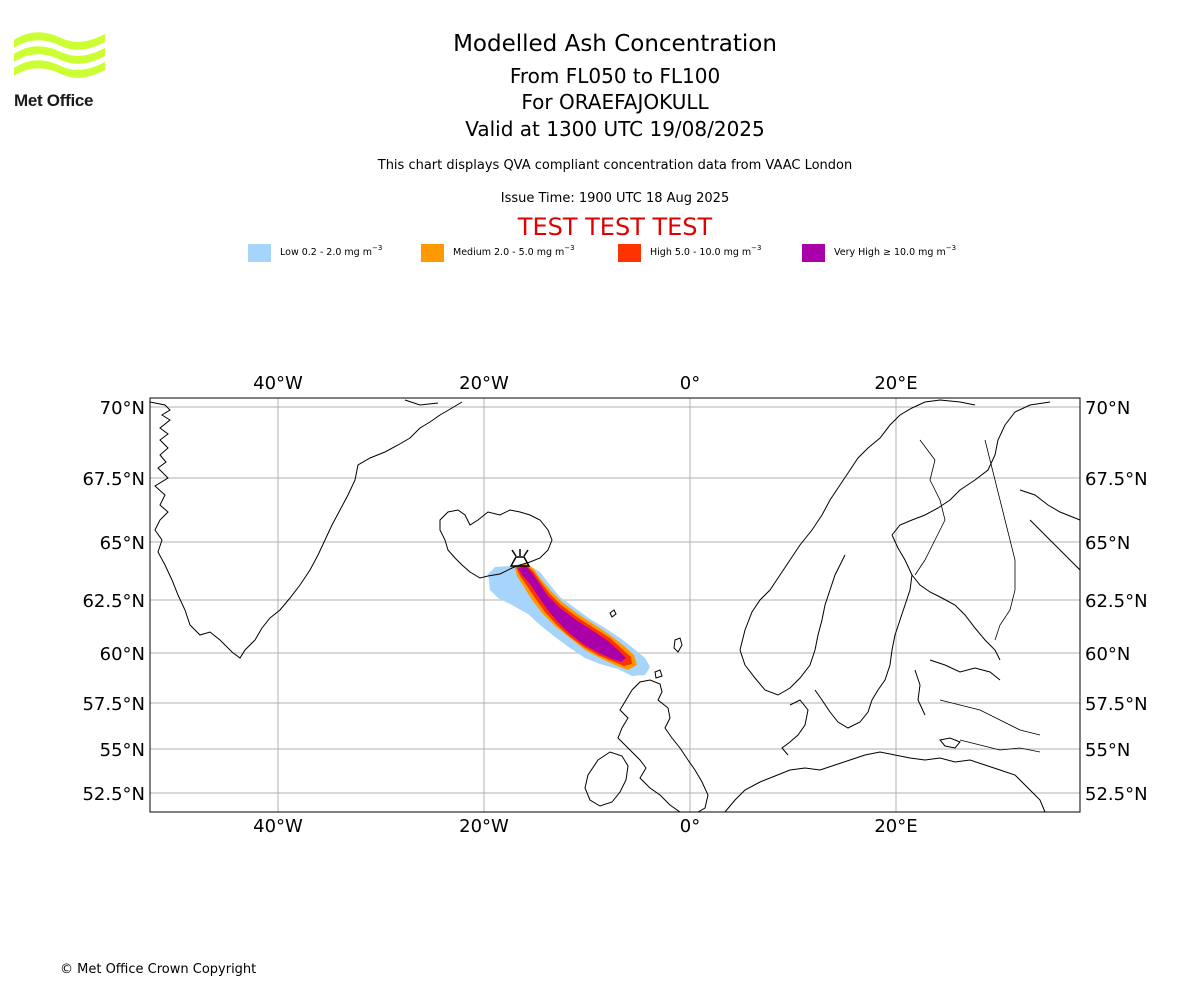 The image size is (1200, 1000). What do you see at coordinates (956, 617) in the screenshot?
I see `finland-coast` at bounding box center [956, 617].